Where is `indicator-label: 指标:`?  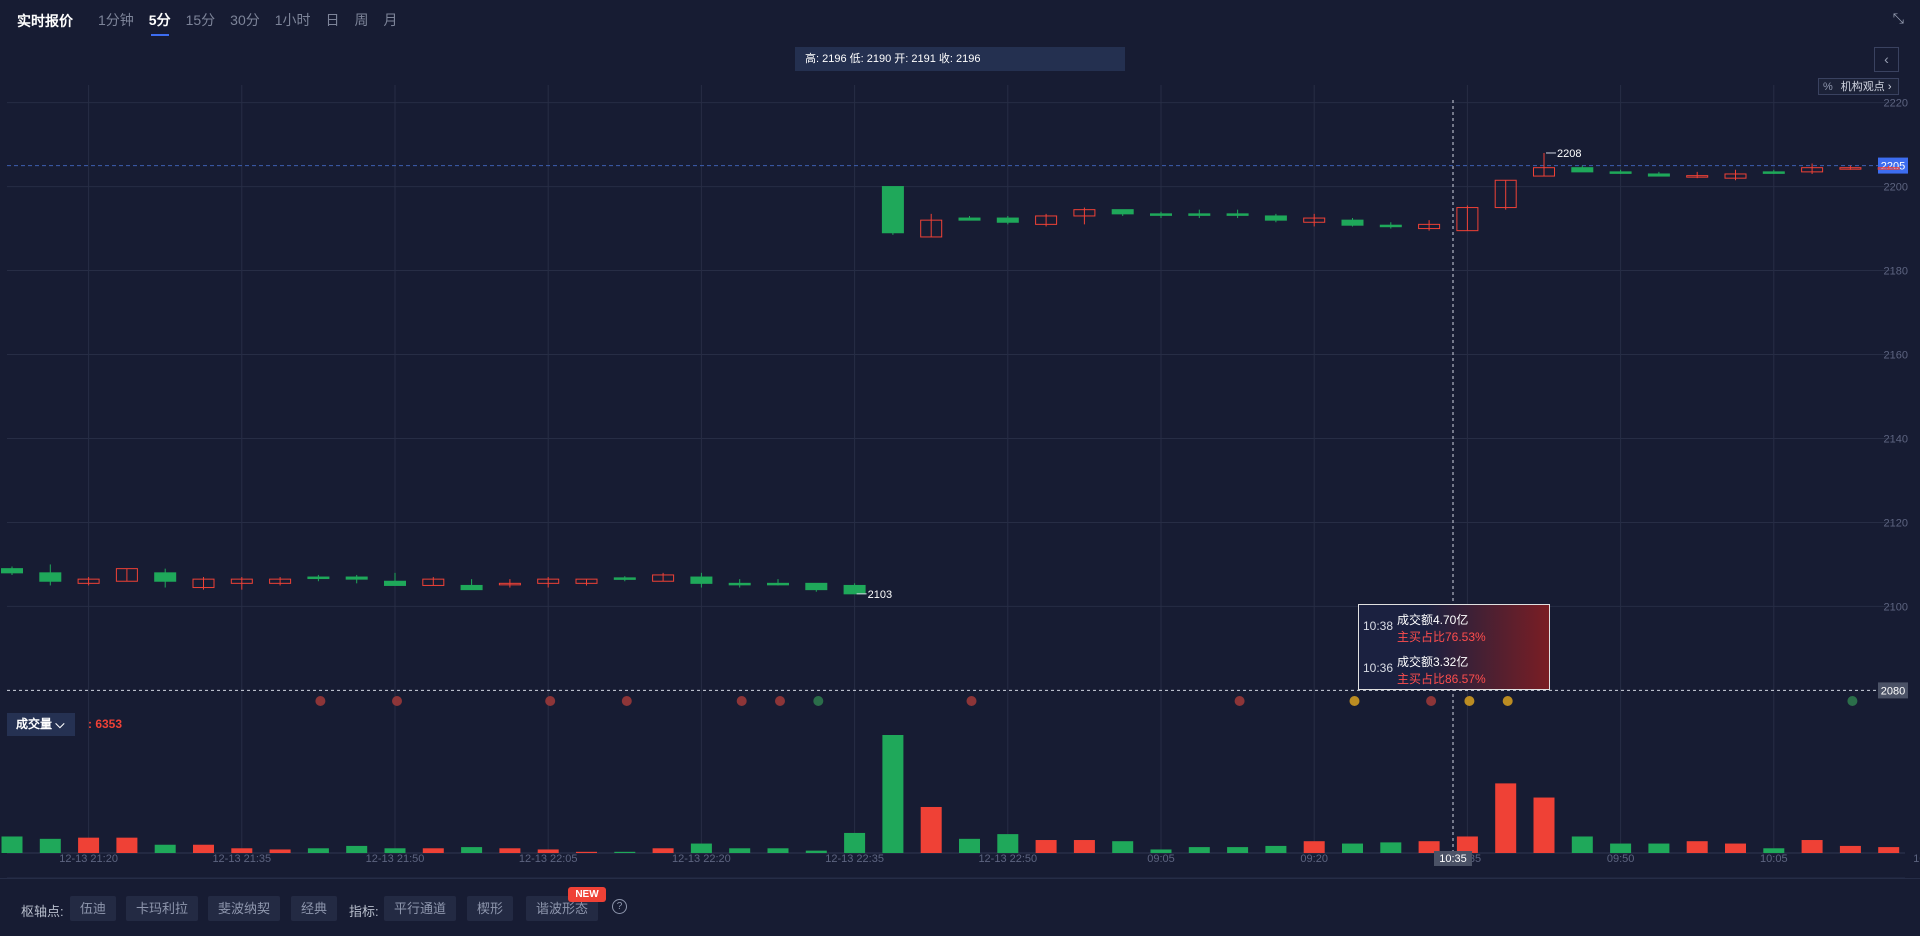 indicator-label: 指标: is located at coordinates (364, 911).